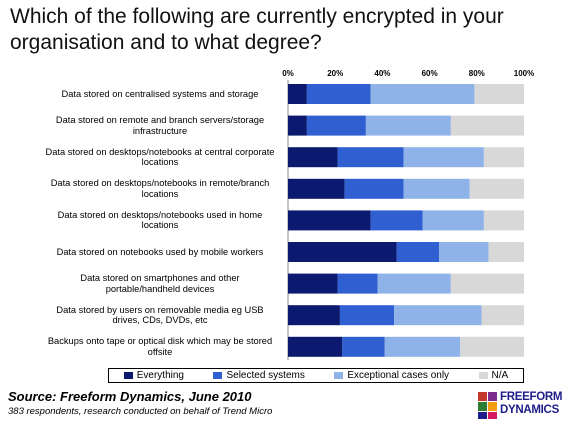 The width and height of the screenshot is (580, 429). I want to click on legend-item-everything: Everything, so click(153, 375).